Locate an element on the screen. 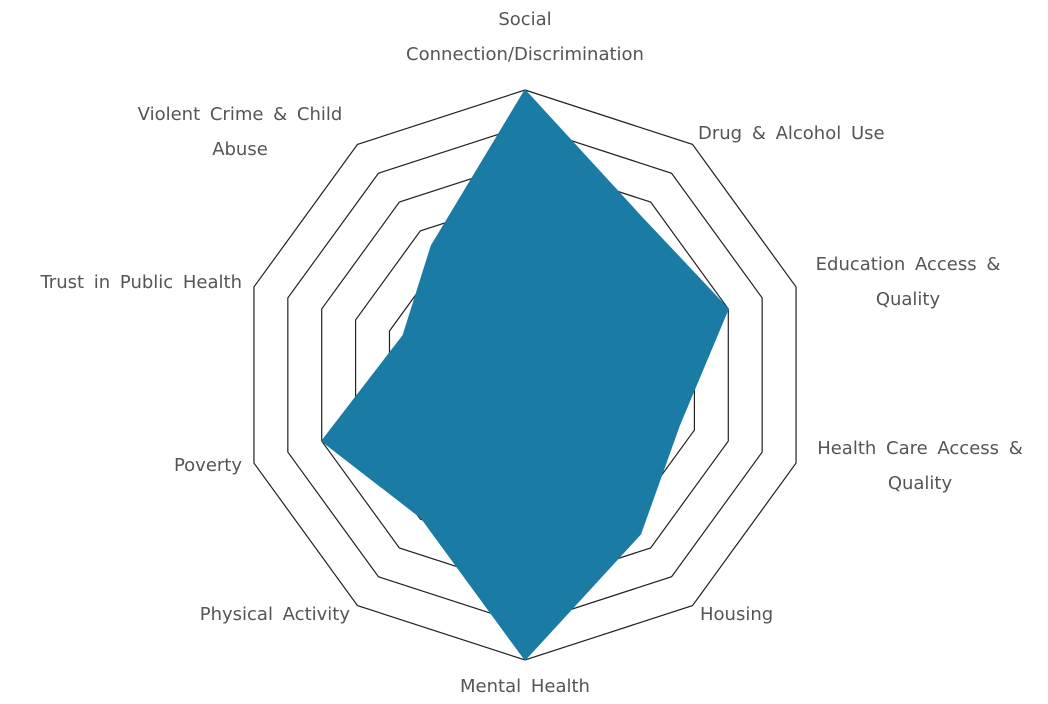  axis-label: Drug & Alcohol Use is located at coordinates (791, 133).